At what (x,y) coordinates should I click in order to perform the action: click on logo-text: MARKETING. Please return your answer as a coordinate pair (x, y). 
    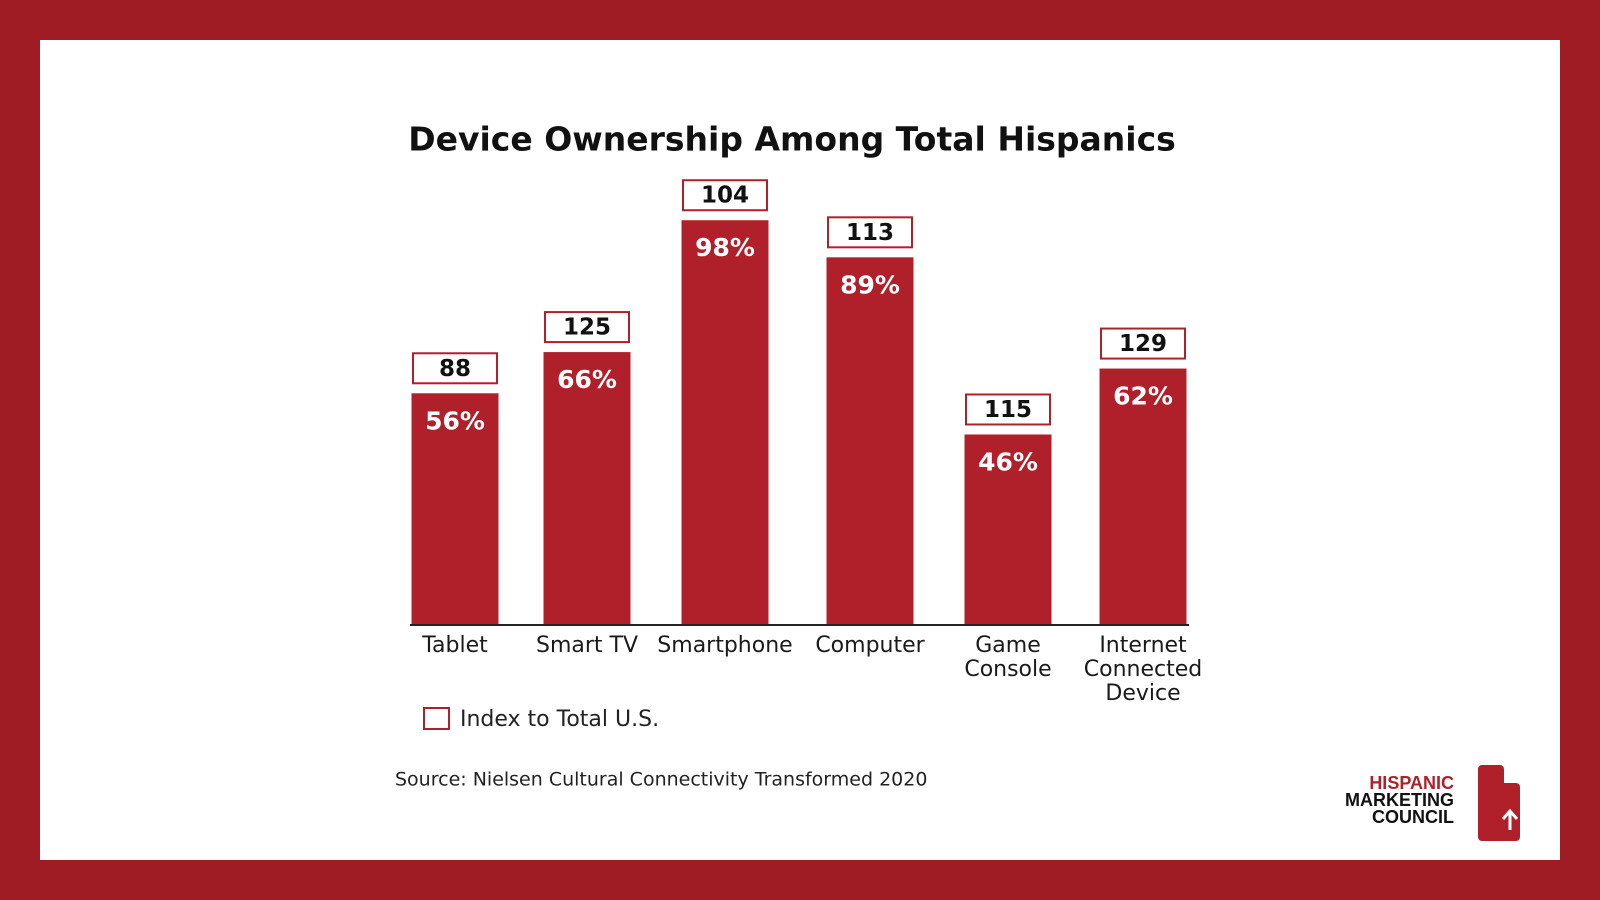
    Looking at the image, I should click on (1399, 800).